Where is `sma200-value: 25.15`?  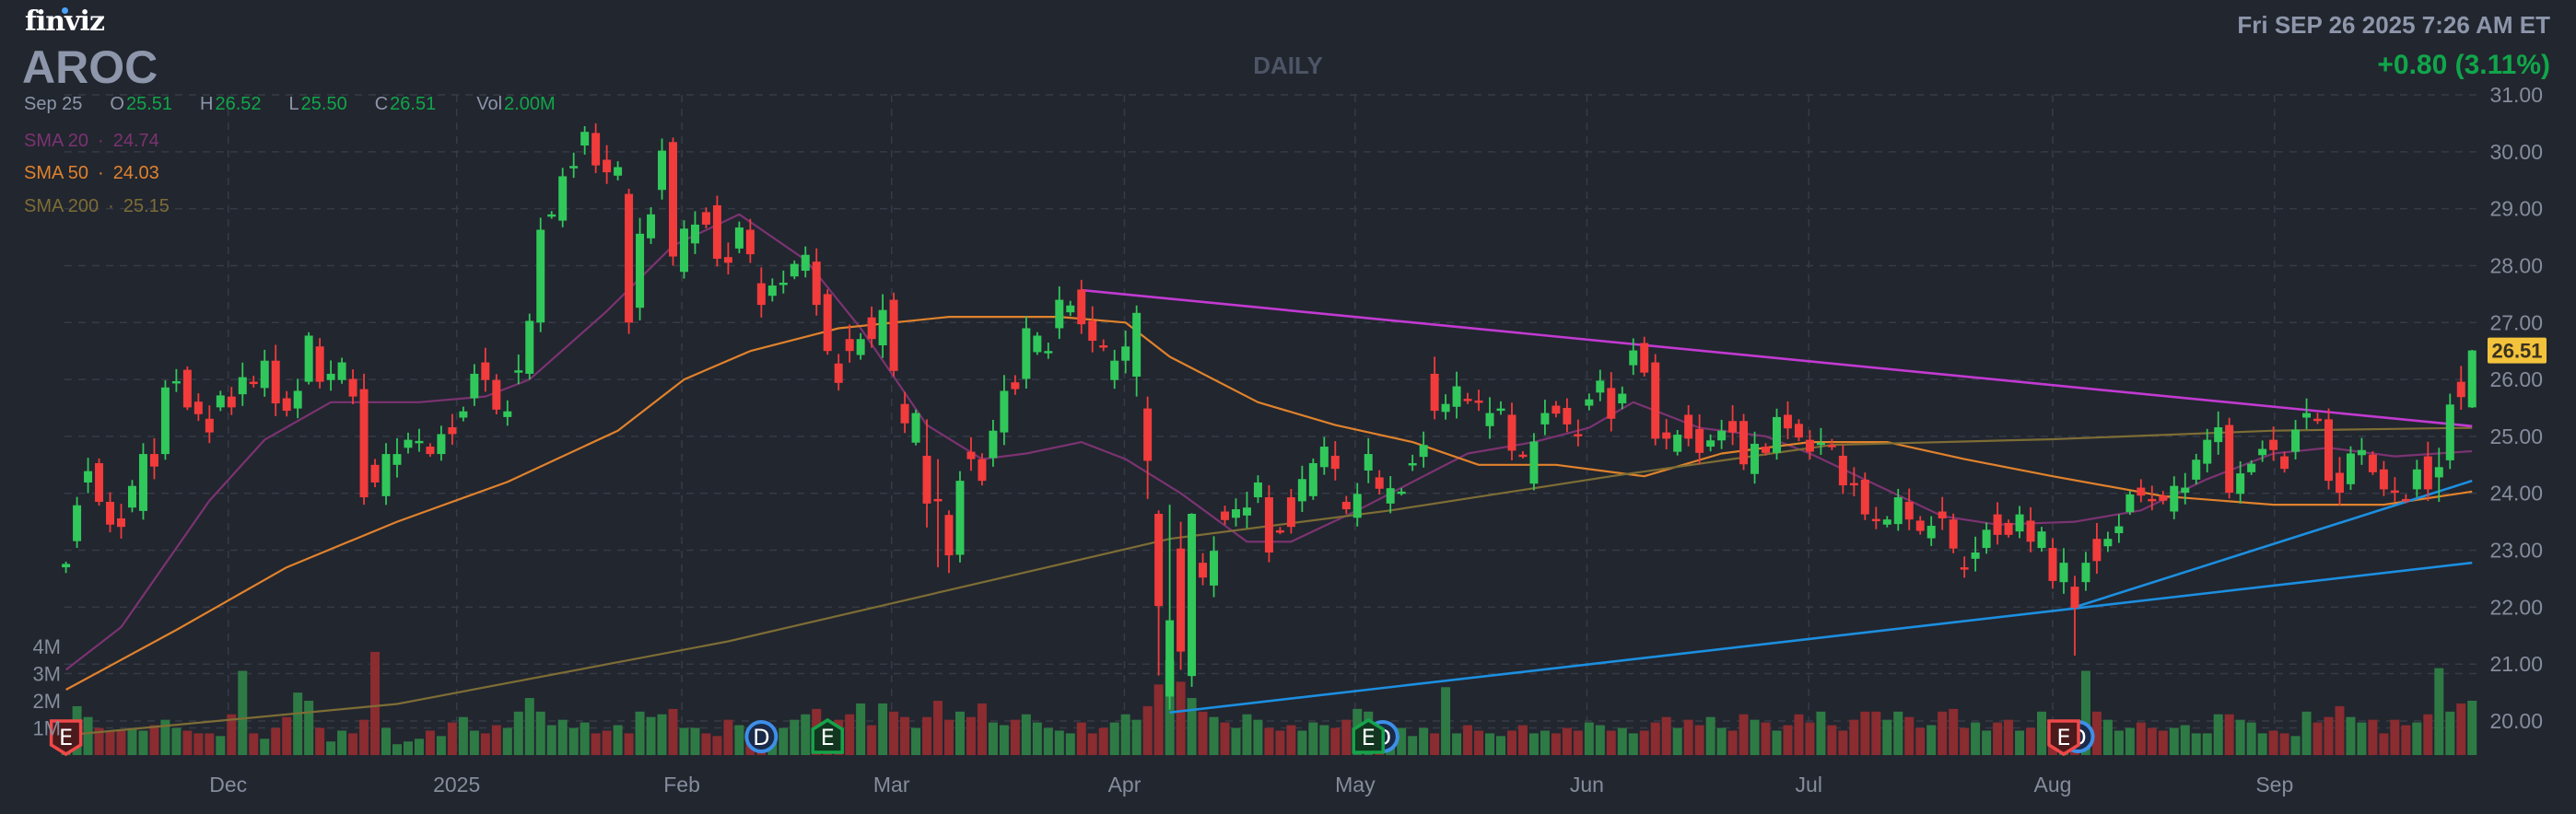
sma200-value: 25.15 is located at coordinates (146, 206).